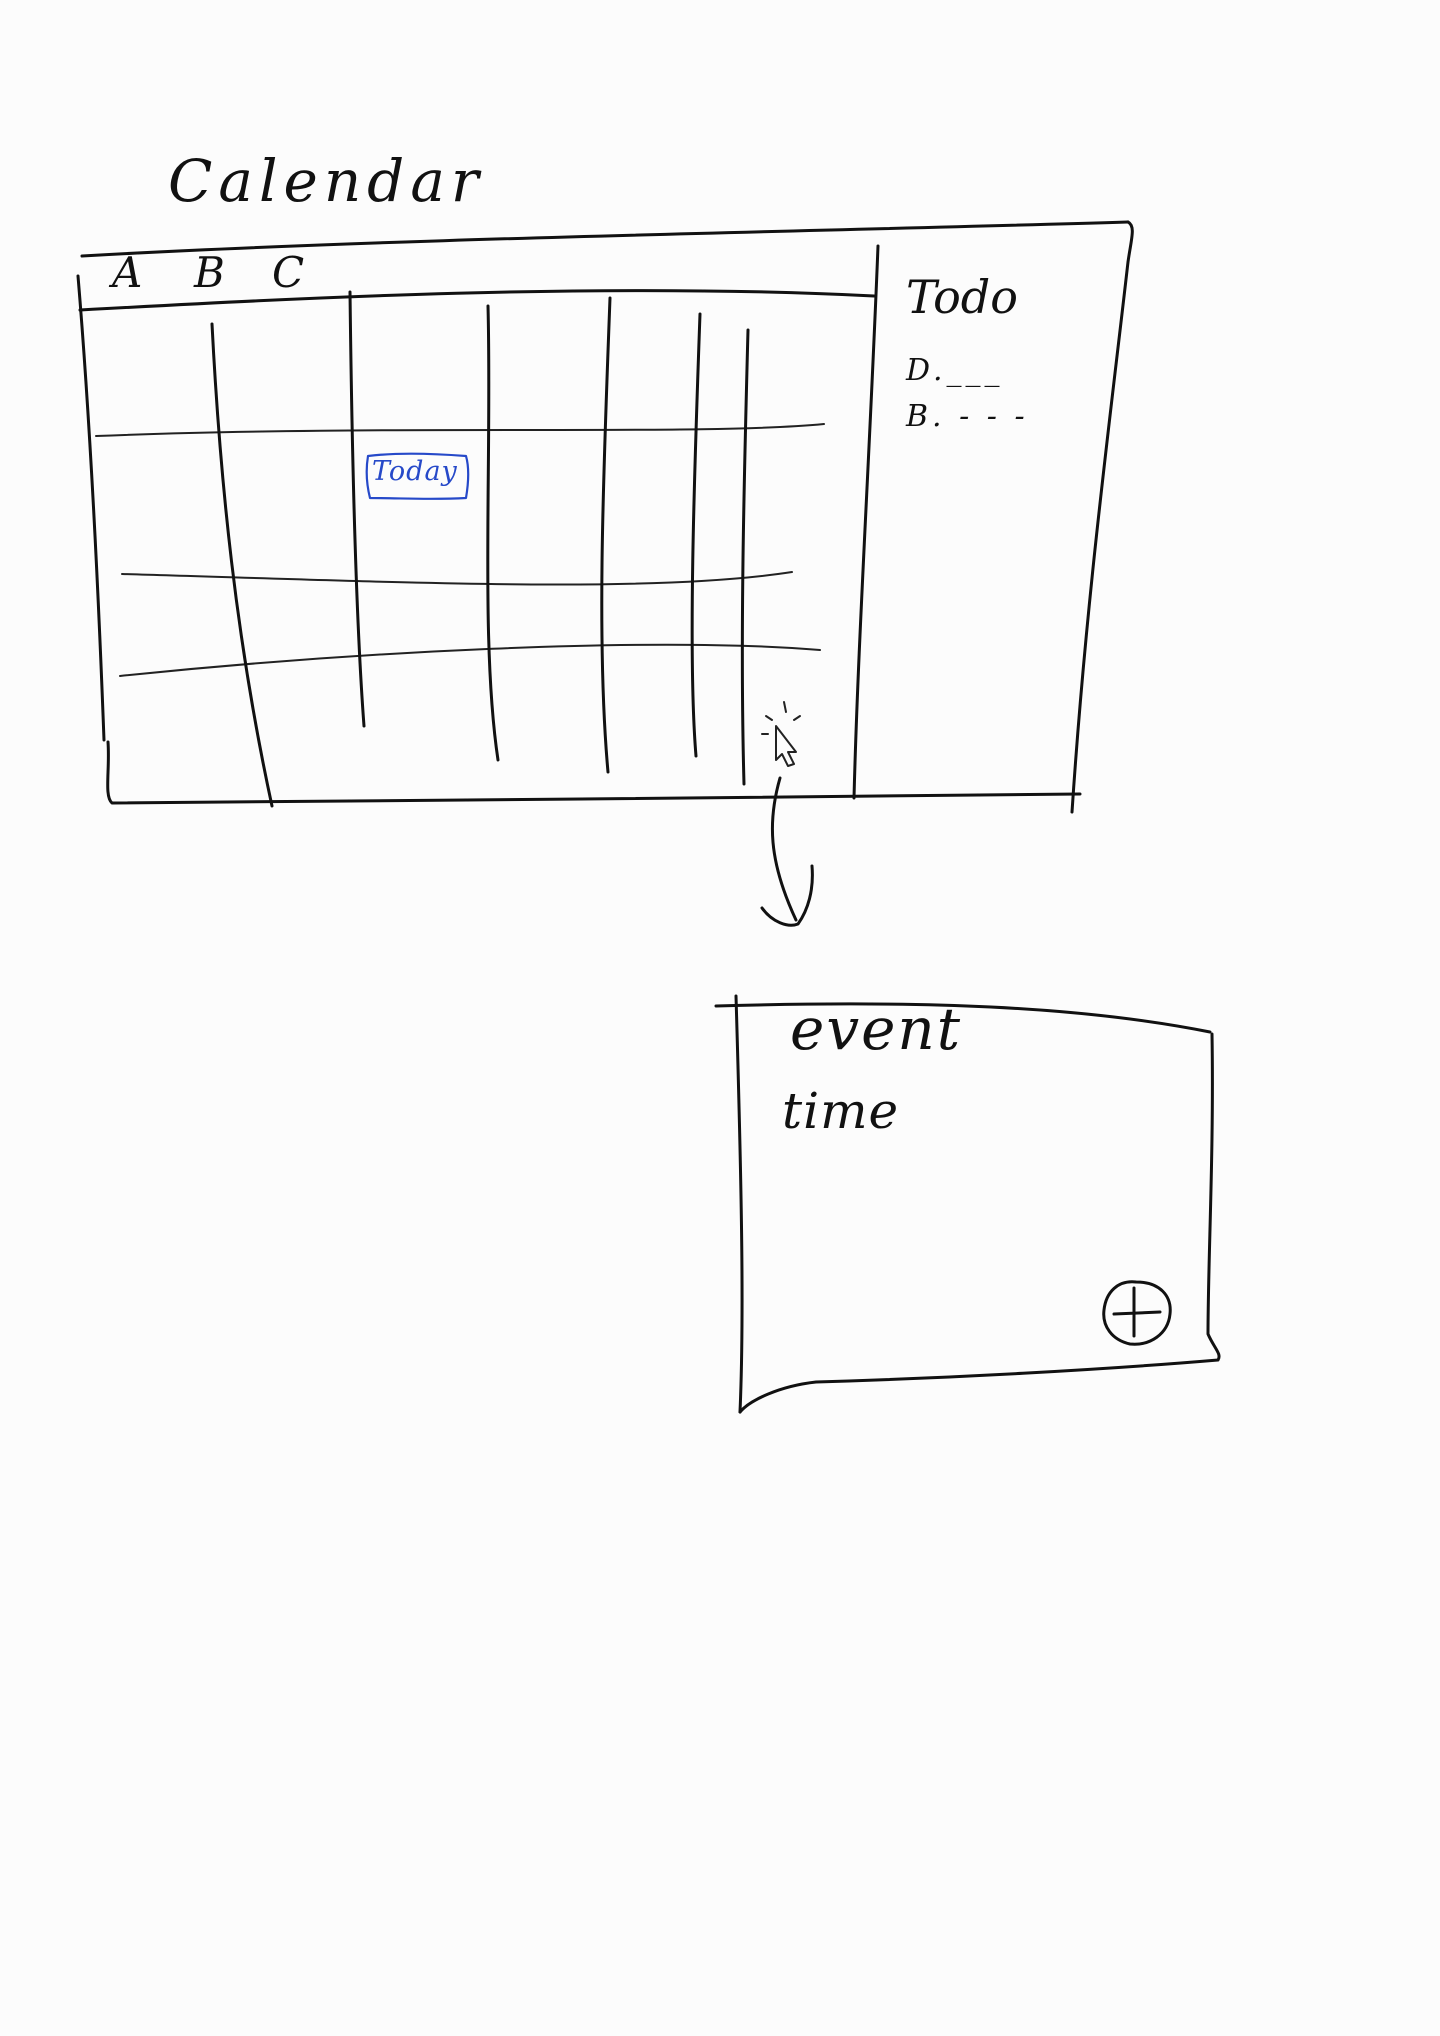  I want to click on plus-circle-icon, so click(1137, 1313).